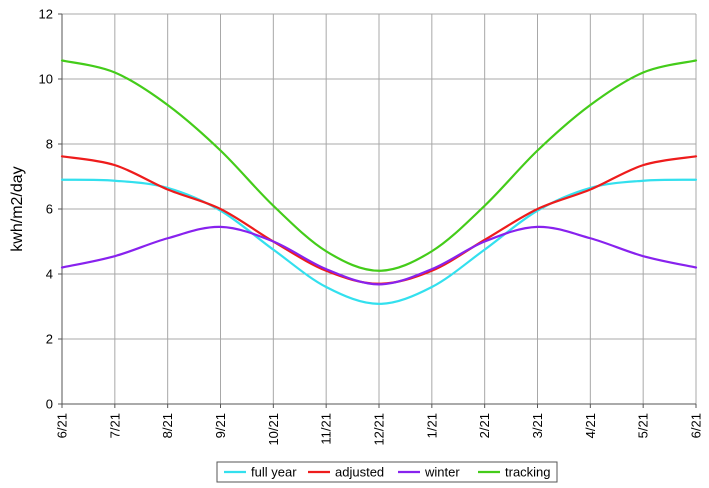 The height and width of the screenshot is (488, 709). What do you see at coordinates (643, 425) in the screenshot?
I see `x-tick-label: 5/21` at bounding box center [643, 425].